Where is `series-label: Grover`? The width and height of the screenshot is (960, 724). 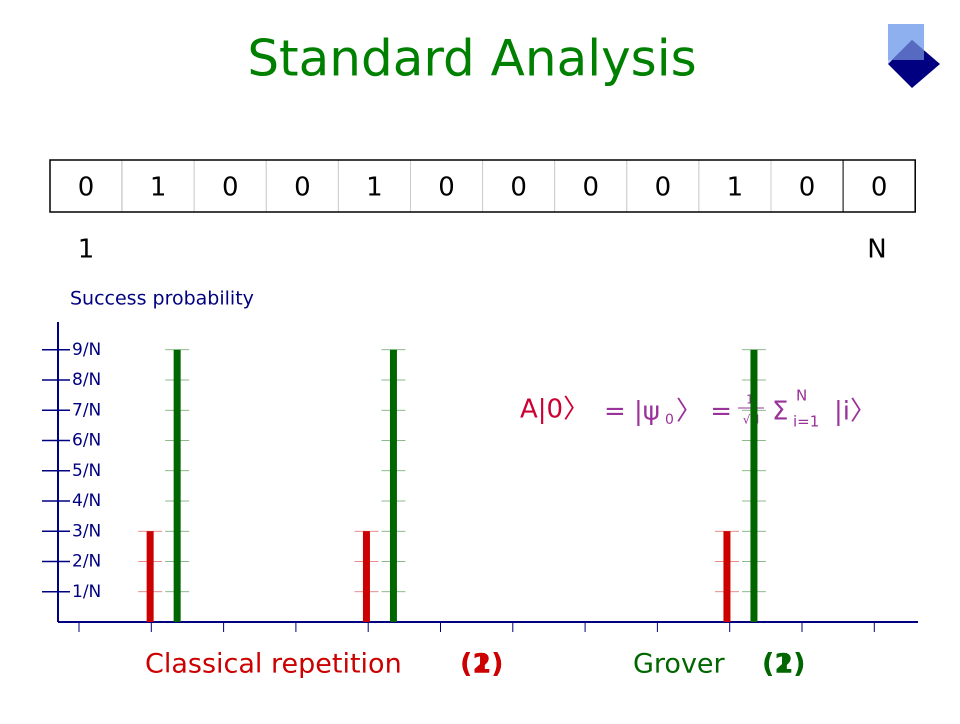 series-label: Grover is located at coordinates (679, 664).